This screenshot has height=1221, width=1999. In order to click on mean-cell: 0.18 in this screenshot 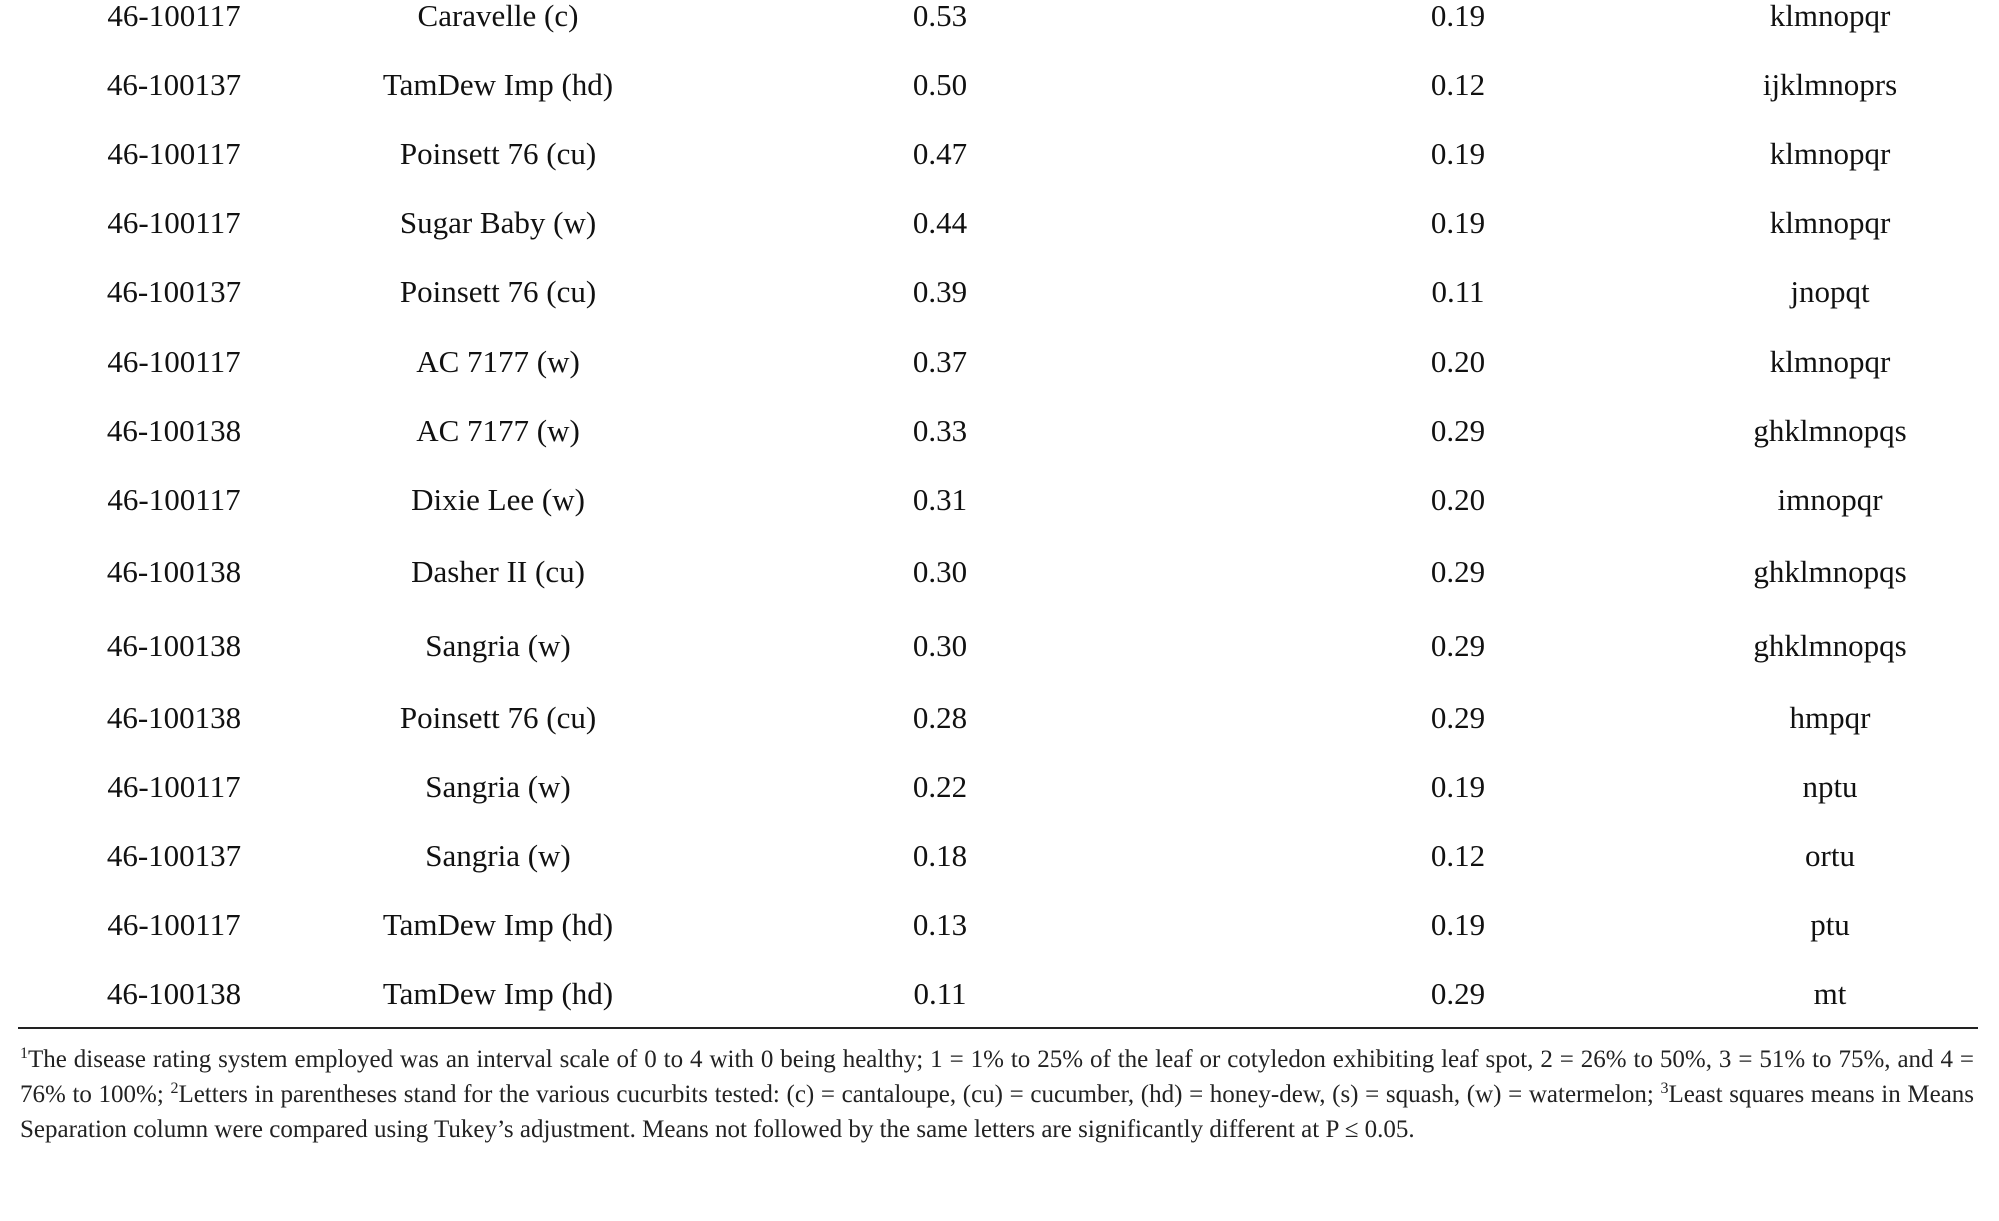, I will do `click(940, 855)`.